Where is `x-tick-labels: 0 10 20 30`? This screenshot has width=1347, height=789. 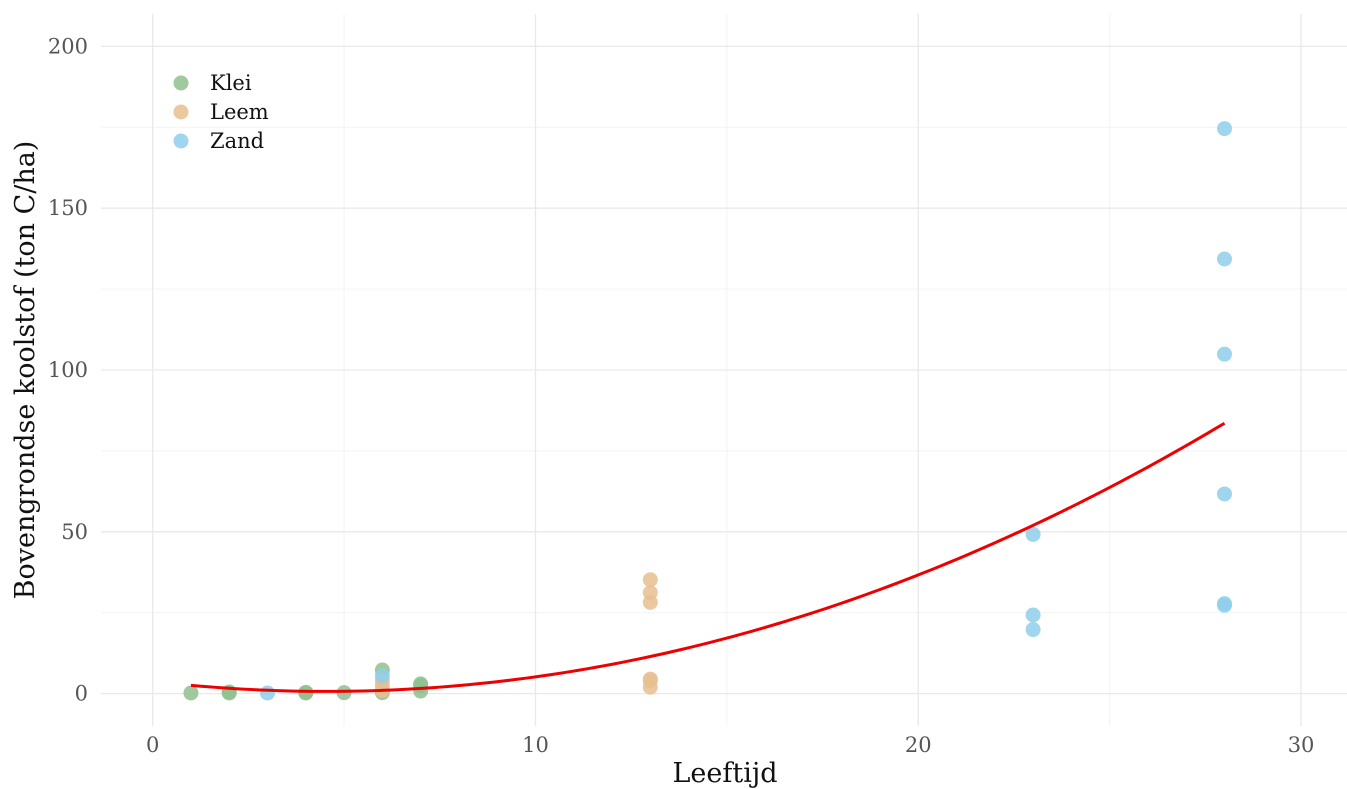 x-tick-labels: 0 10 20 30 is located at coordinates (730, 745).